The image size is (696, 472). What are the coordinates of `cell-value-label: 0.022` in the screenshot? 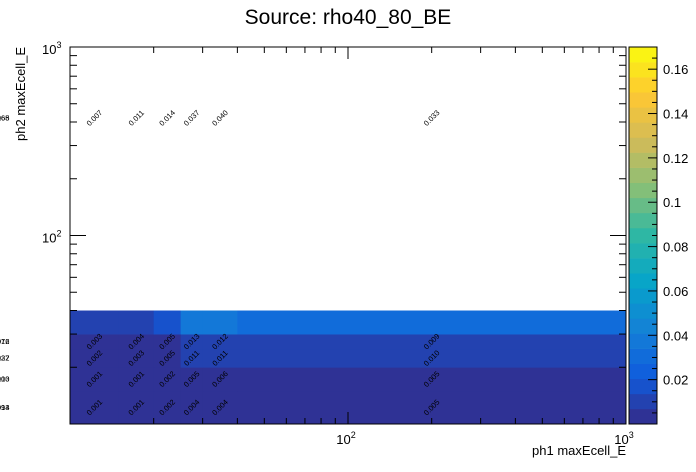 It's located at (4, 358).